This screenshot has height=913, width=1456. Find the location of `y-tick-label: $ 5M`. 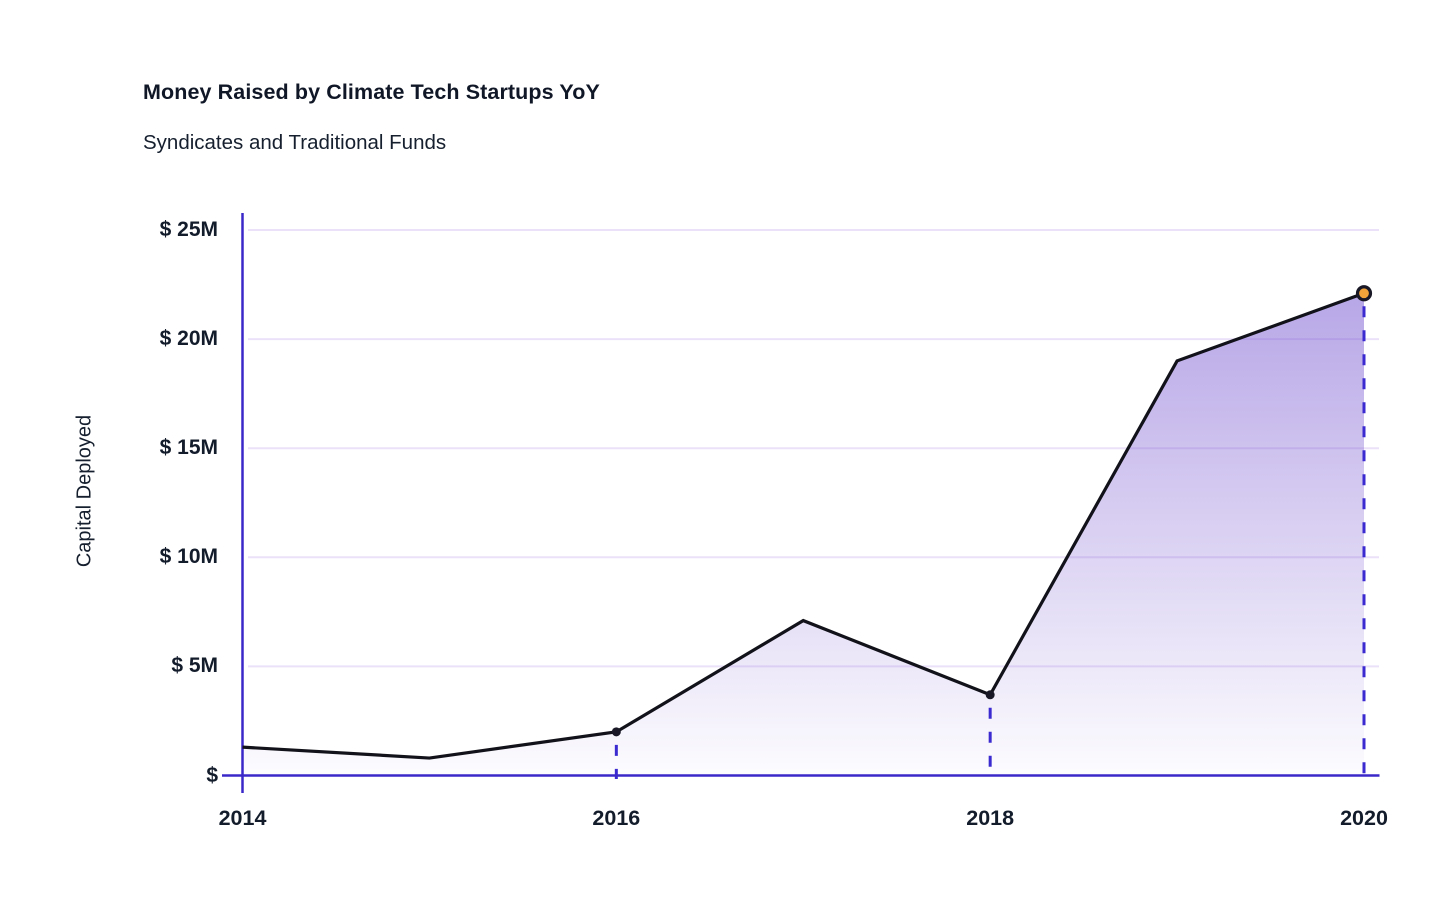

y-tick-label: $ 5M is located at coordinates (194, 666).